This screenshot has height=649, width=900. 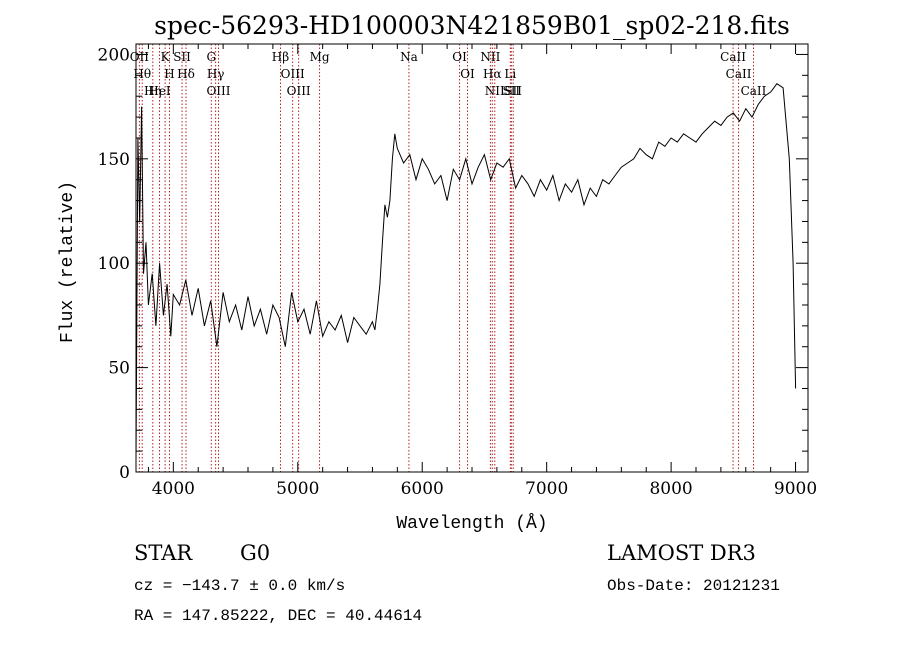 What do you see at coordinates (681, 553) in the screenshot?
I see `survey-name: LAMOST DR3` at bounding box center [681, 553].